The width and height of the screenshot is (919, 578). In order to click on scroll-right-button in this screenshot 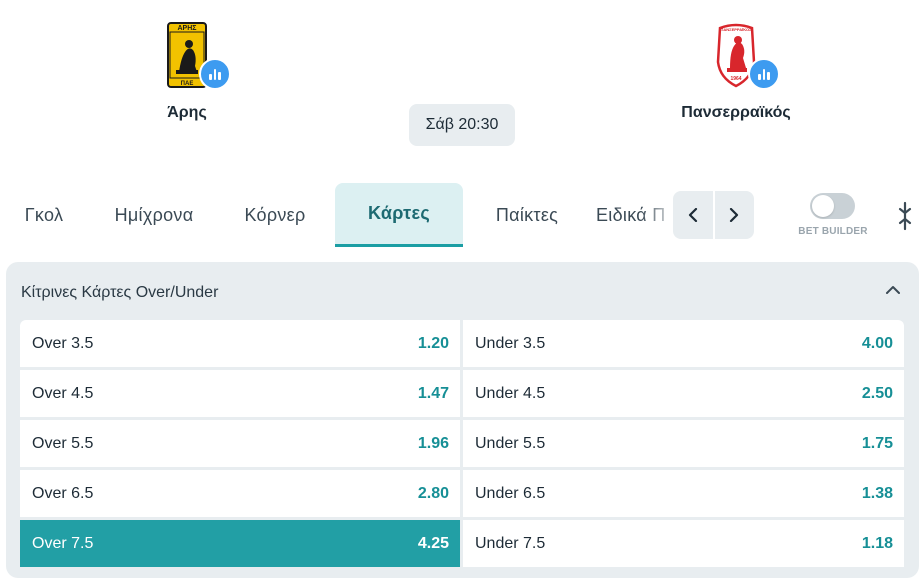, I will do `click(733, 215)`.